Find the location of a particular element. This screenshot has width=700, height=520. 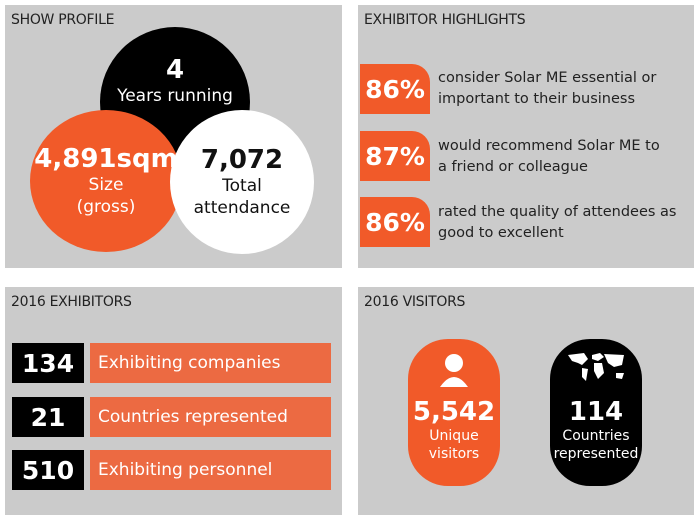

exhibitor-count: 510 is located at coordinates (48, 470).